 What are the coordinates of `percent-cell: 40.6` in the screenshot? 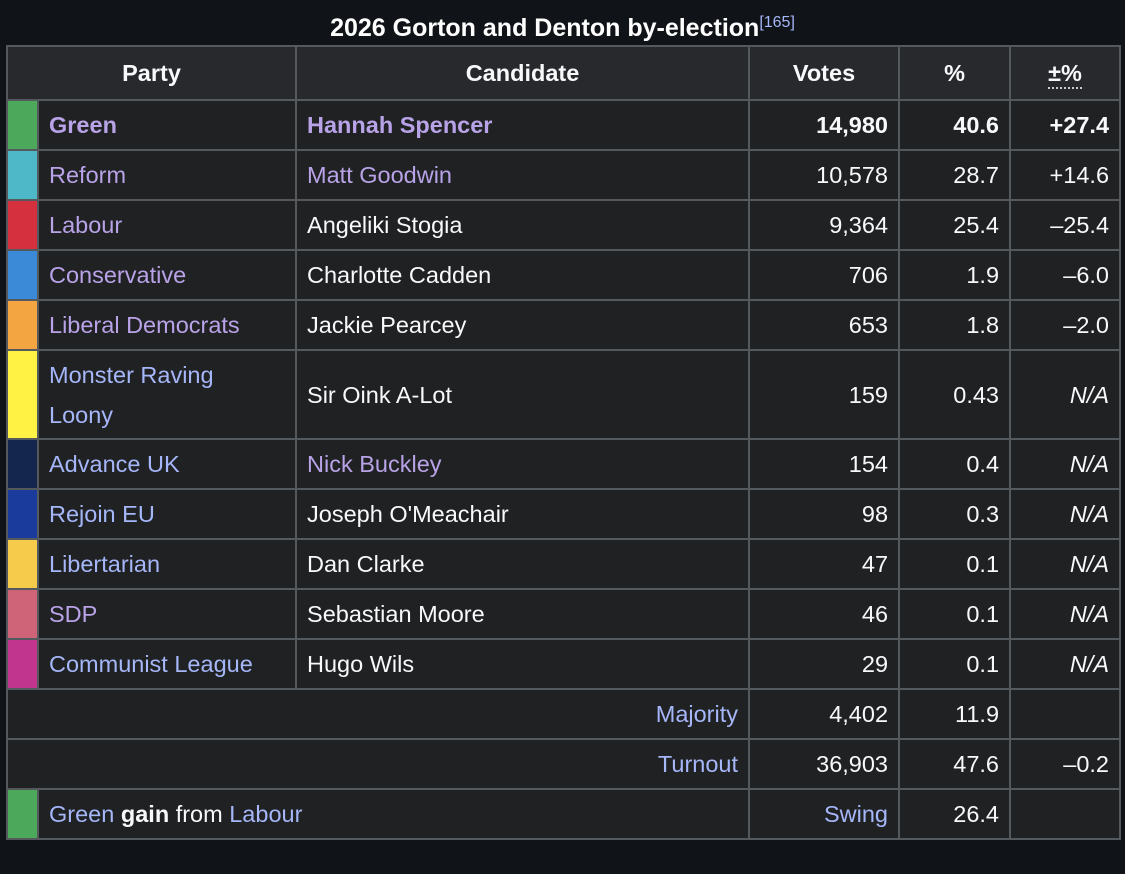 It's located at (955, 125).